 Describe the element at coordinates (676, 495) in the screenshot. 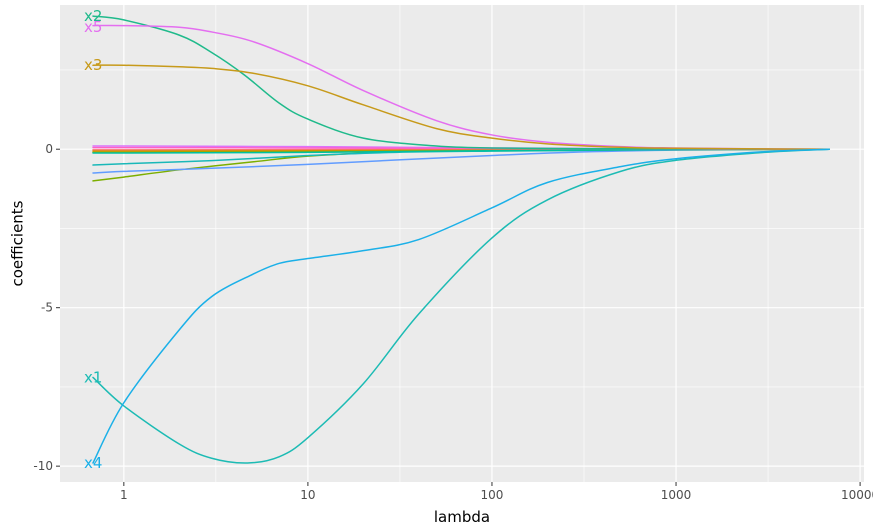

I see `x-tick-label: 1000` at that location.